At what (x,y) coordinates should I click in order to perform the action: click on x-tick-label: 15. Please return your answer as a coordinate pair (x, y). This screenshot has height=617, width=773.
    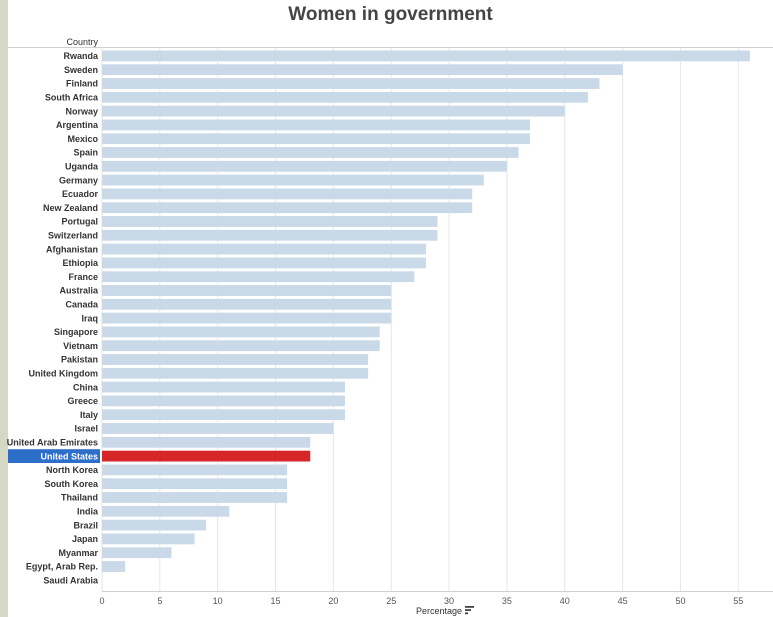
    Looking at the image, I should click on (276, 601).